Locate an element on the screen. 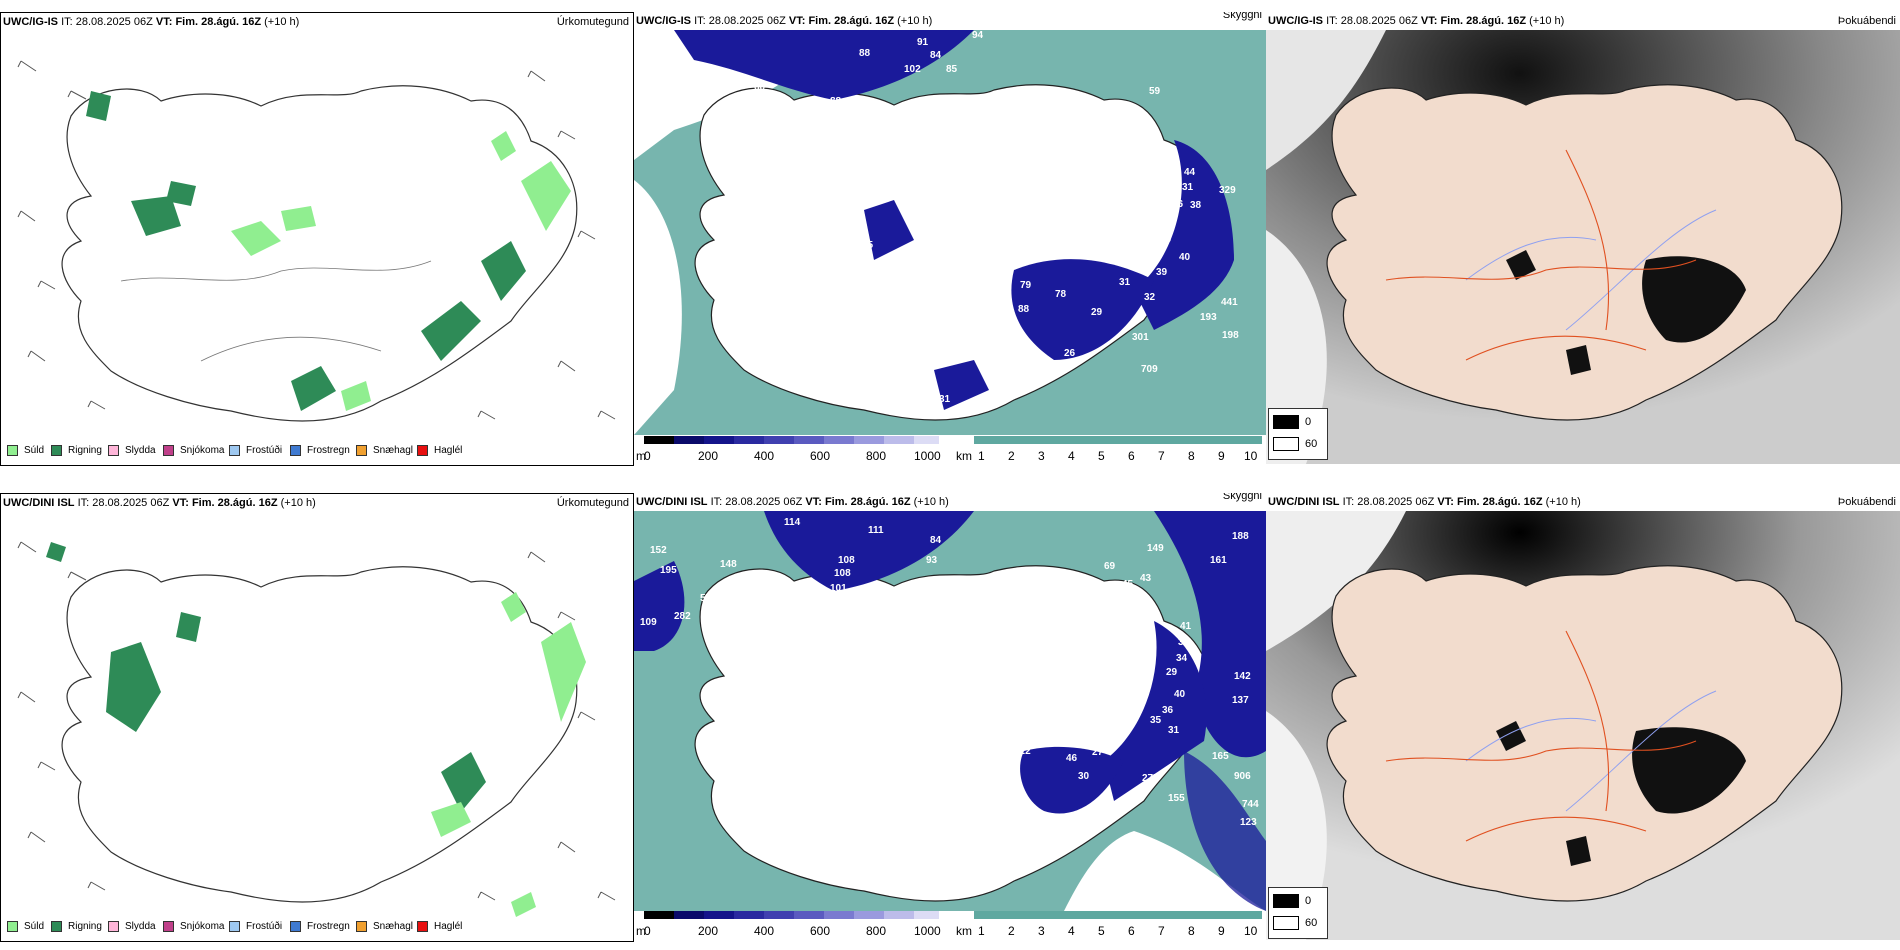 This screenshot has height=950, width=1900. ceiling-value: 59 is located at coordinates (1155, 91).